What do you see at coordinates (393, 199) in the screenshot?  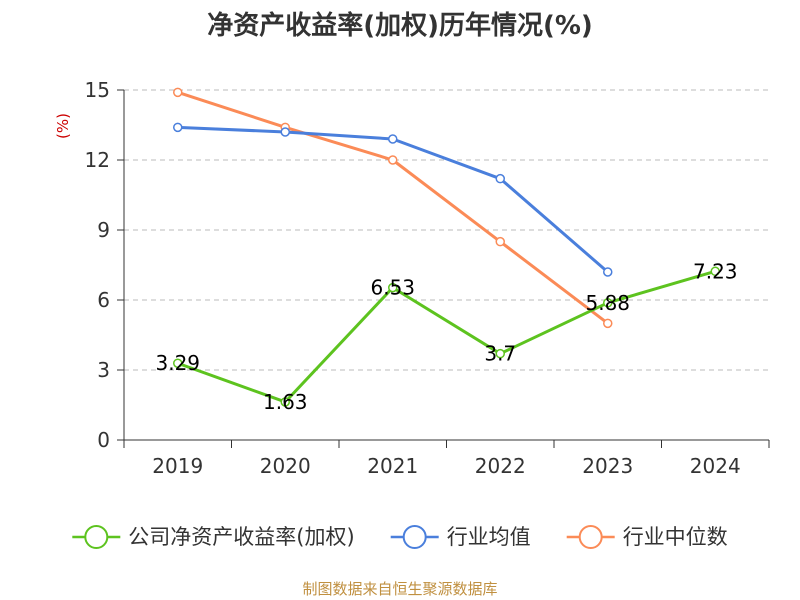 I see `series-line` at bounding box center [393, 199].